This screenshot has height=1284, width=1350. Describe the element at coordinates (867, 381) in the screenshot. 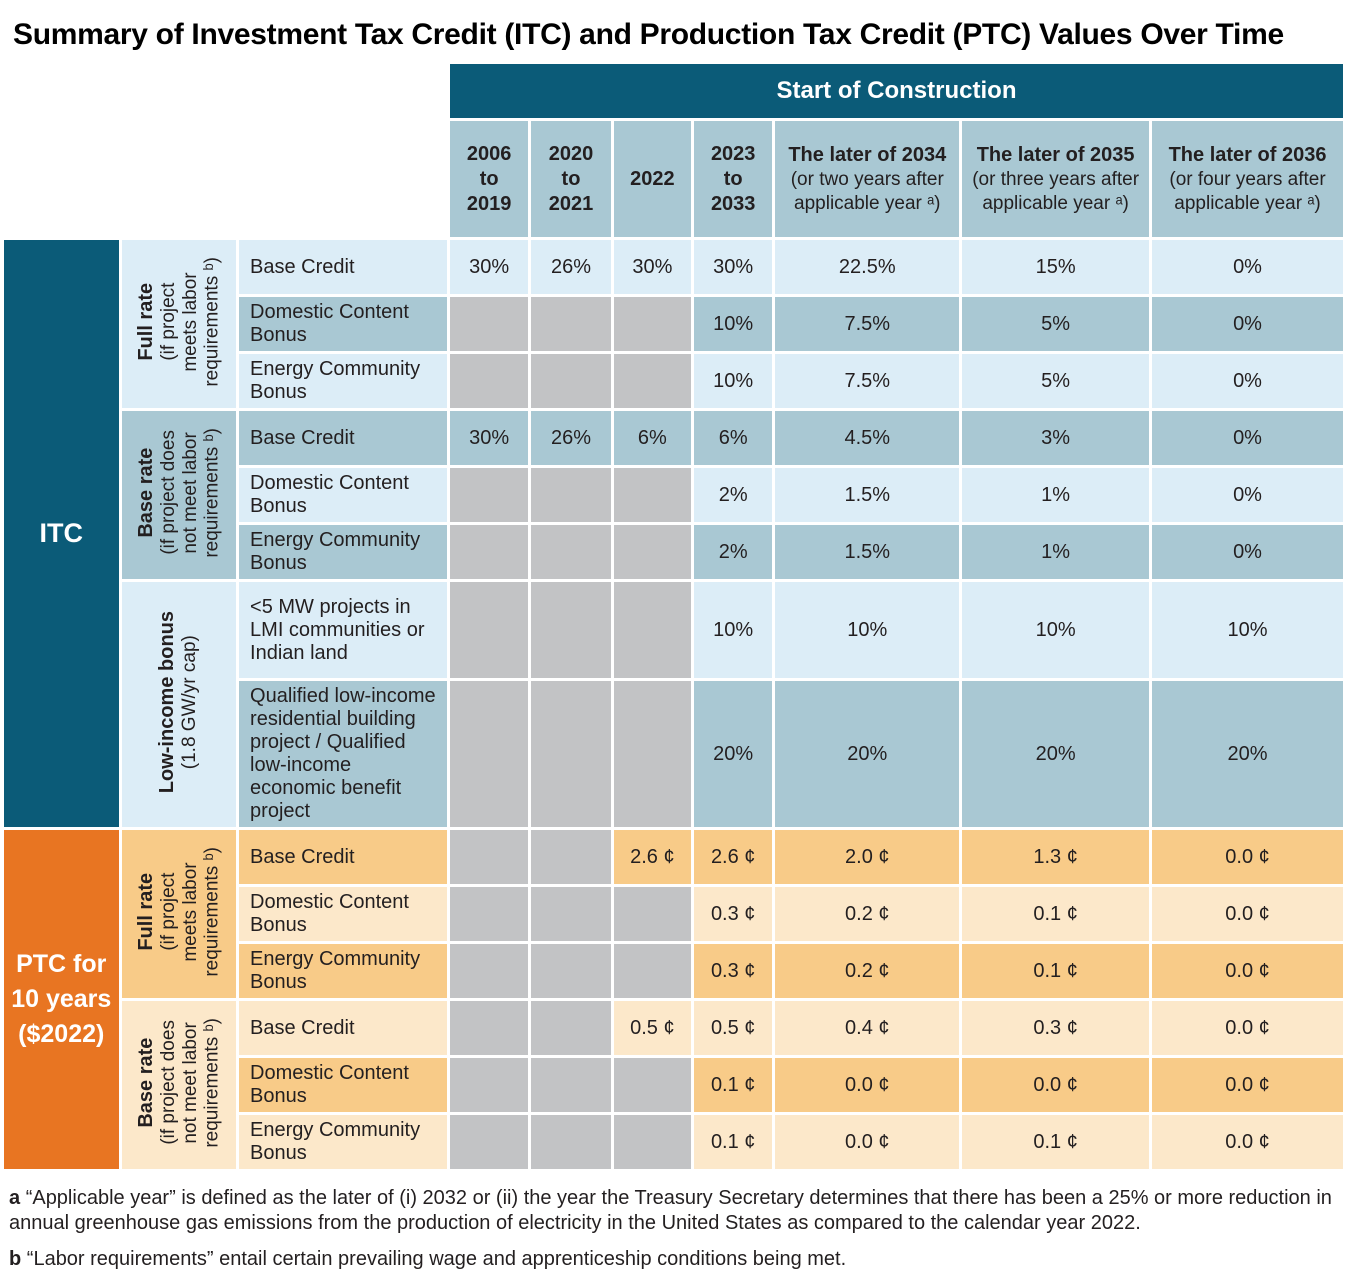

I see `value-cell: 7.5%` at that location.